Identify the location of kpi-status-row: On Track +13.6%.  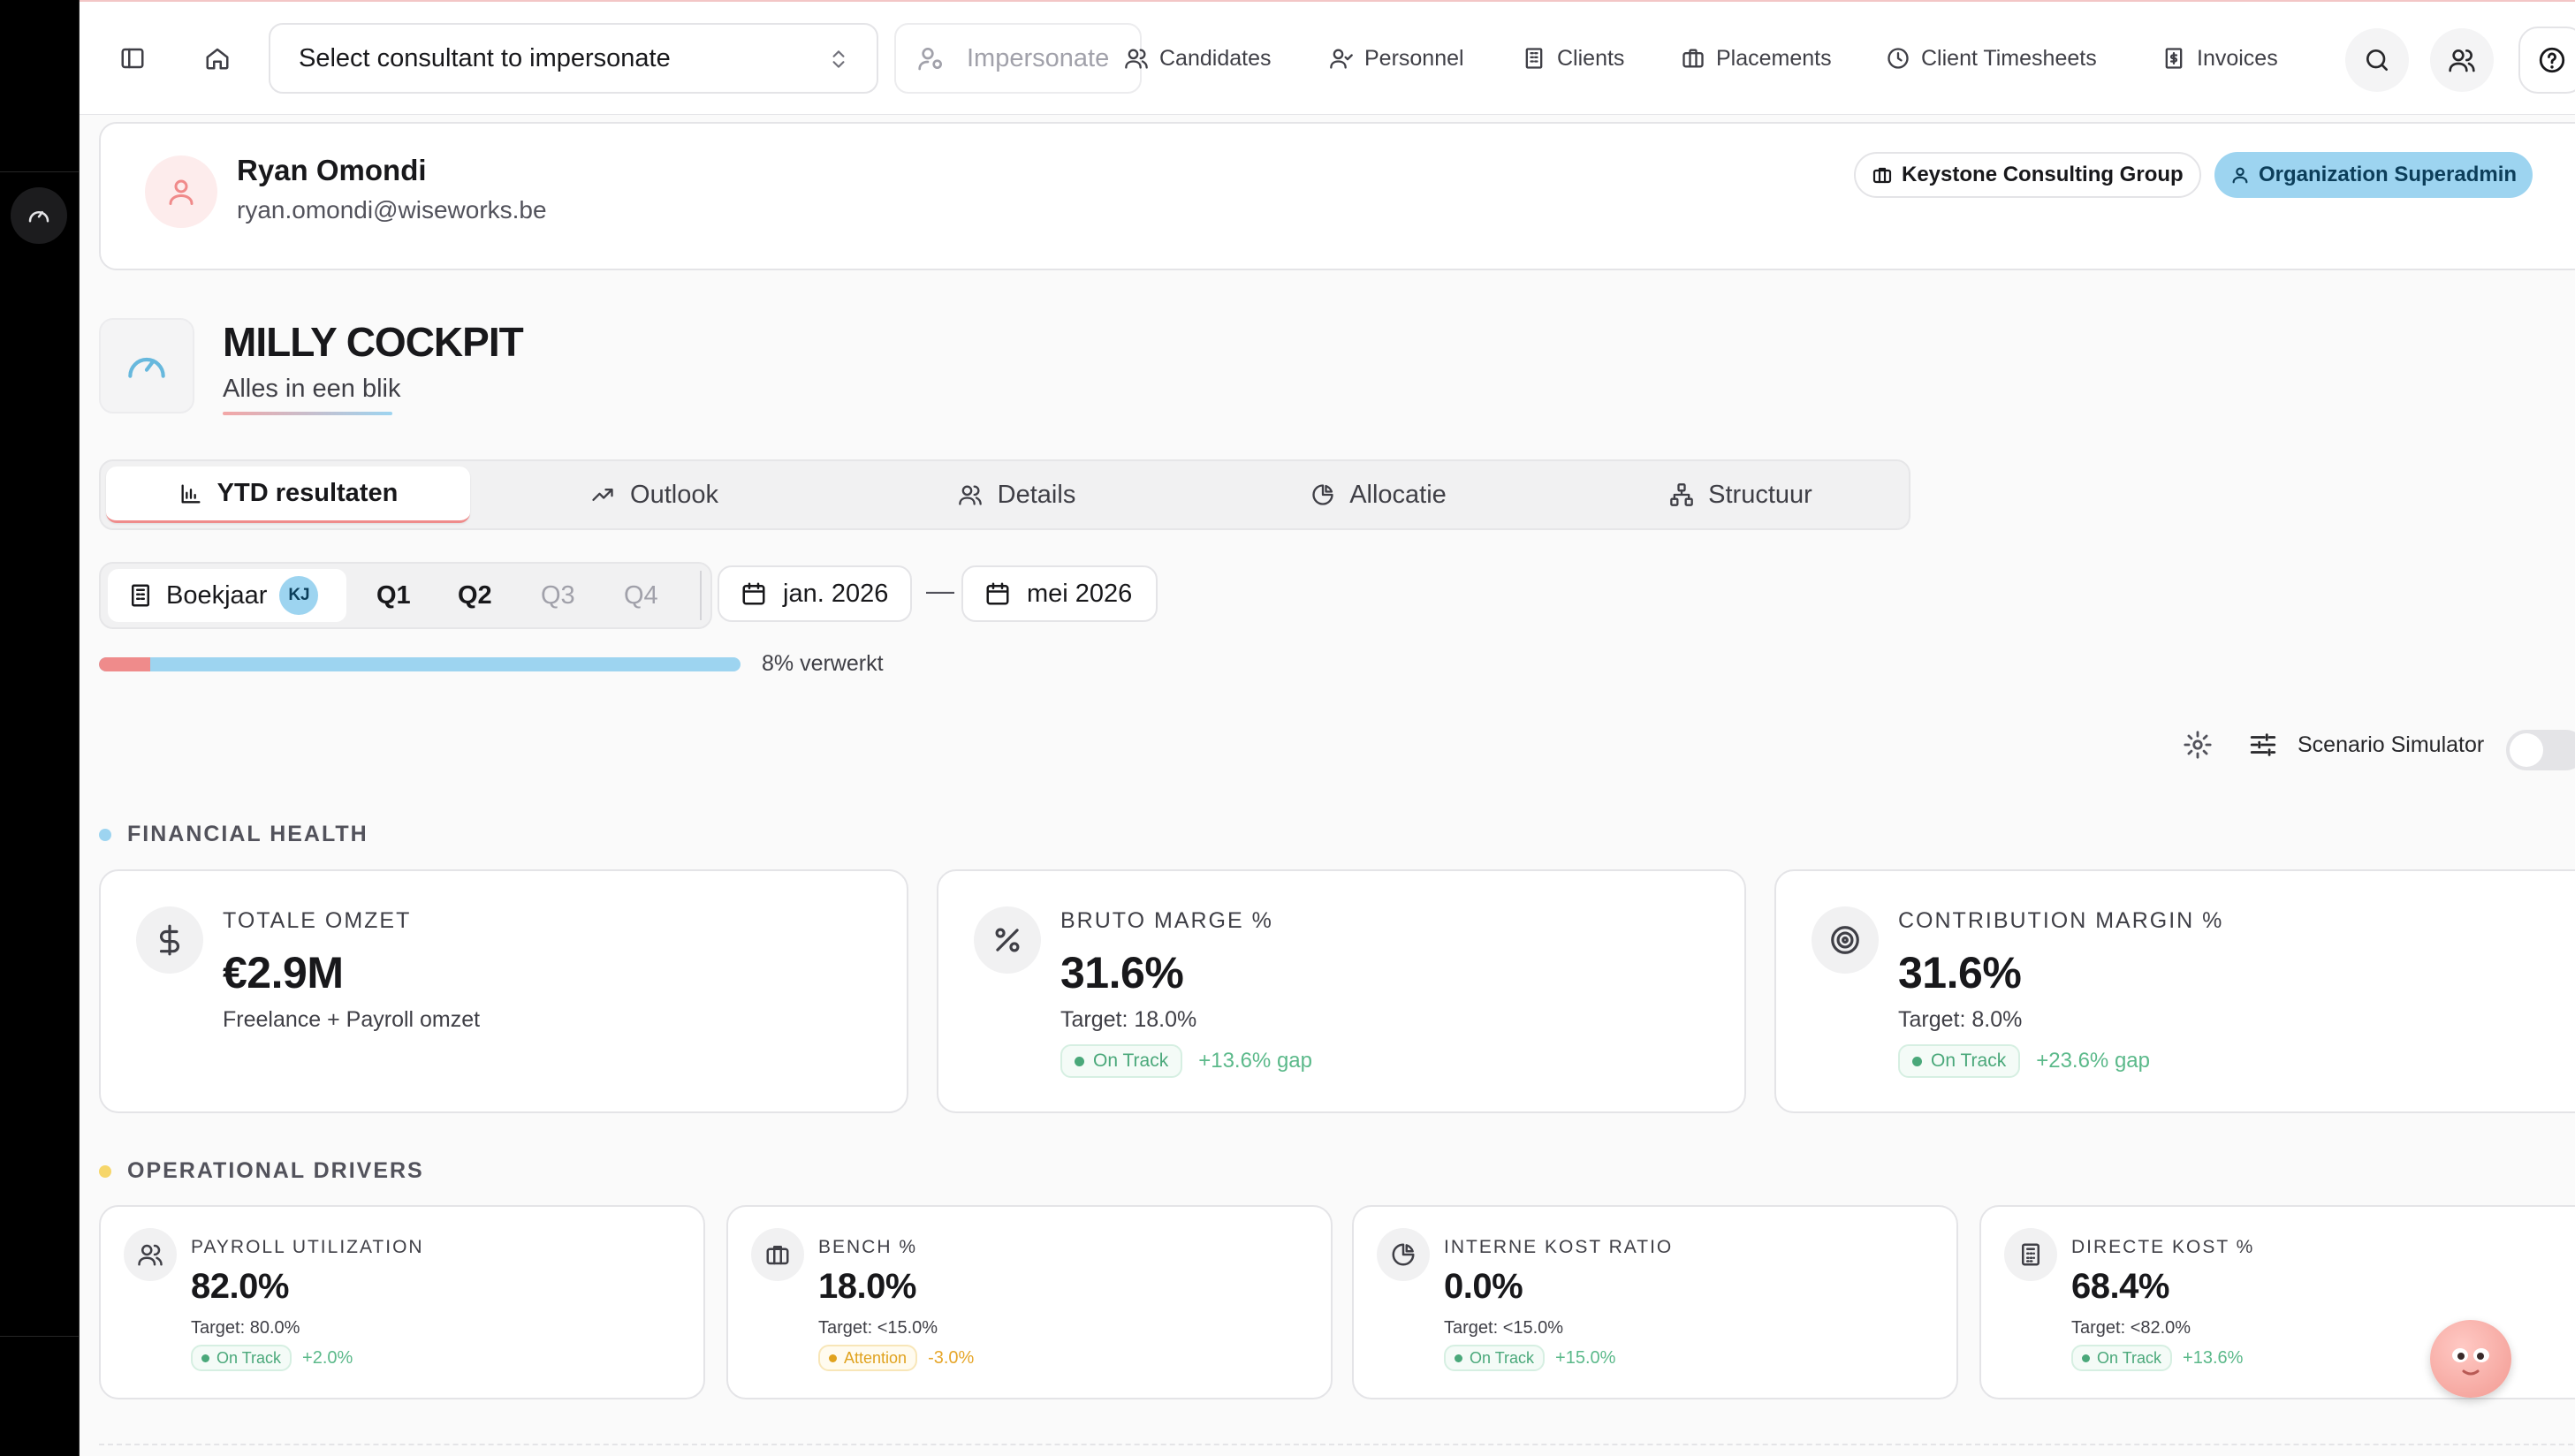
(2157, 1358).